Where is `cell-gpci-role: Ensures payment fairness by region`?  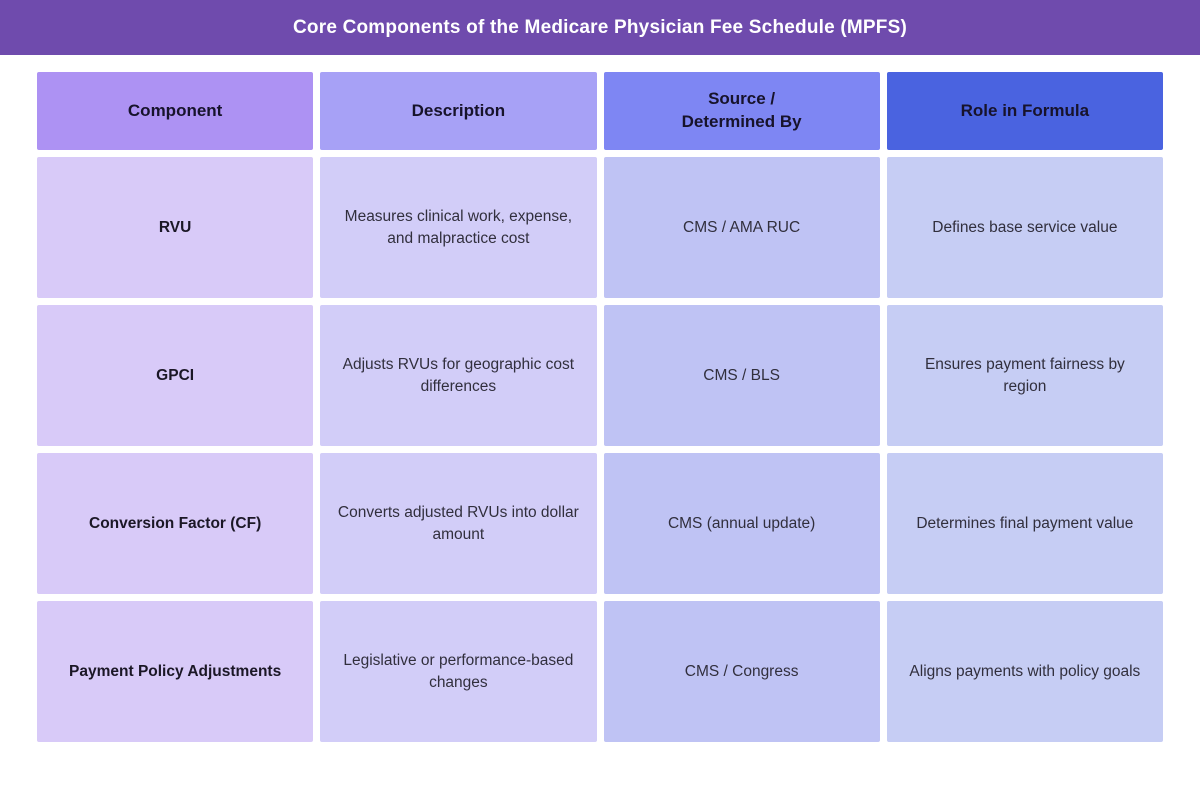
cell-gpci-role: Ensures payment fairness by region is located at coordinates (1024, 375).